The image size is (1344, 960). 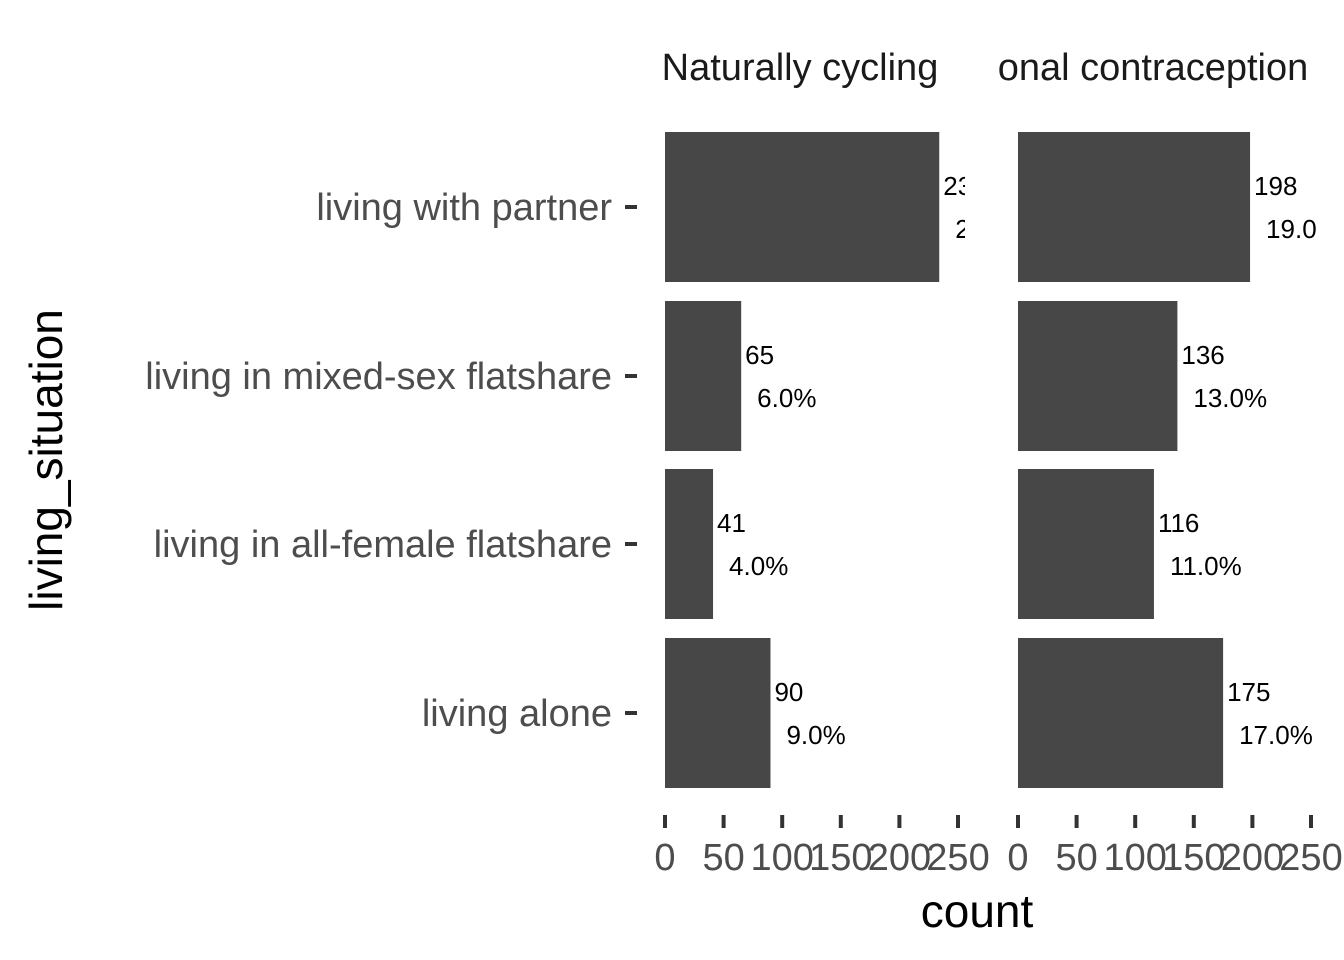 I want to click on facet-strip-title: onal contraception, so click(x=1153, y=68).